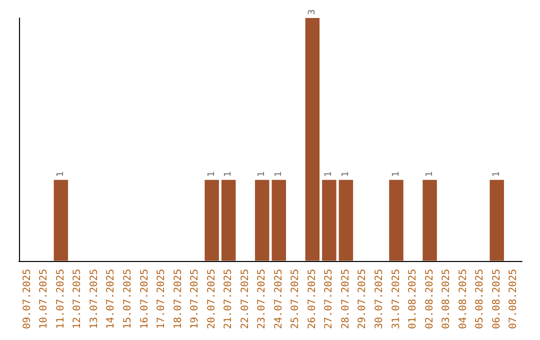 The width and height of the screenshot is (540, 340). What do you see at coordinates (329, 299) in the screenshot?
I see `x-tick-label: 27.07.2025` at bounding box center [329, 299].